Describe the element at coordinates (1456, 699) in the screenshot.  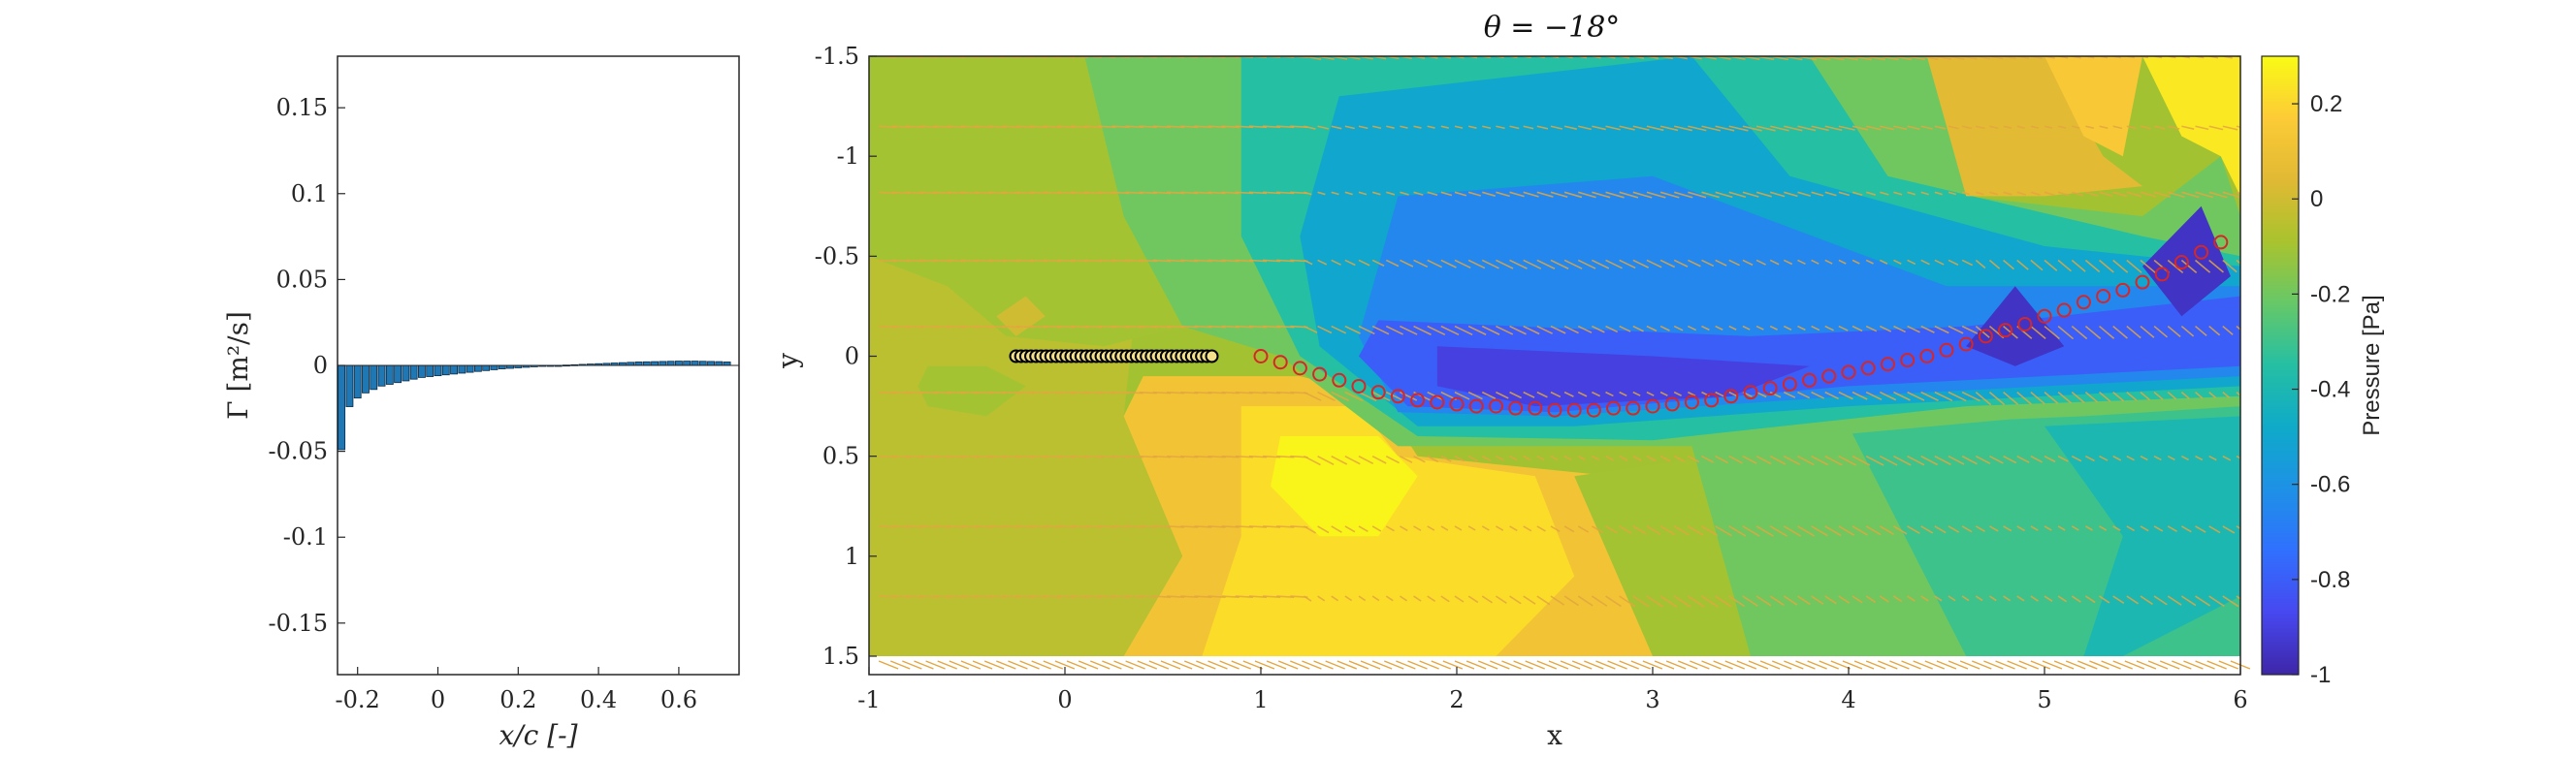
I see `field-x-tick-label: 2` at that location.